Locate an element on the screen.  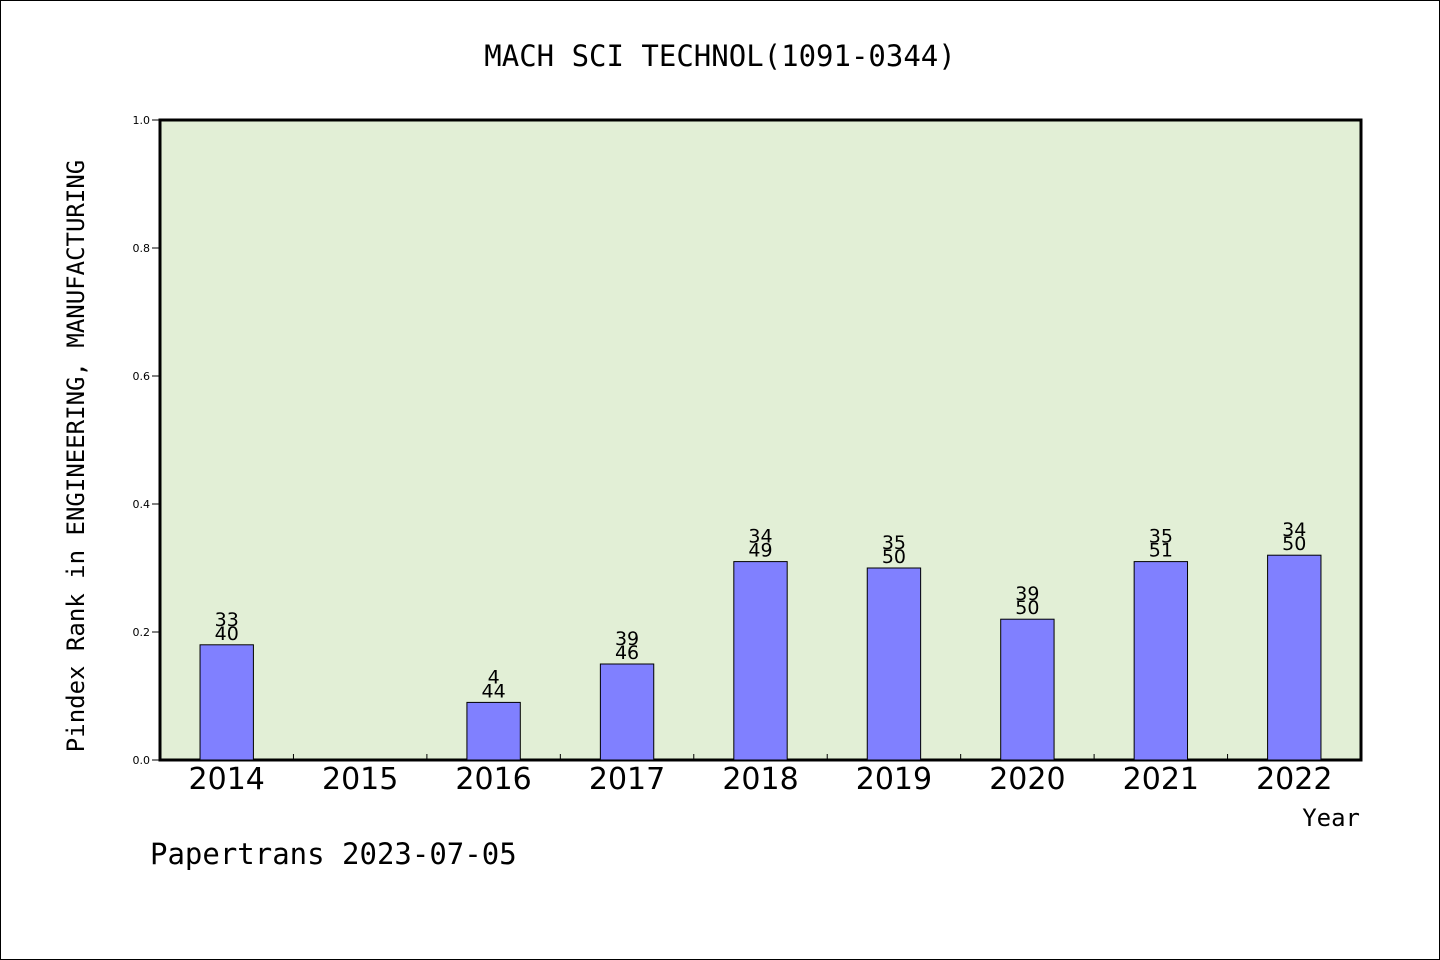
chart-title: MACH SCI TECHNOL(1091-0344) is located at coordinates (719, 56).